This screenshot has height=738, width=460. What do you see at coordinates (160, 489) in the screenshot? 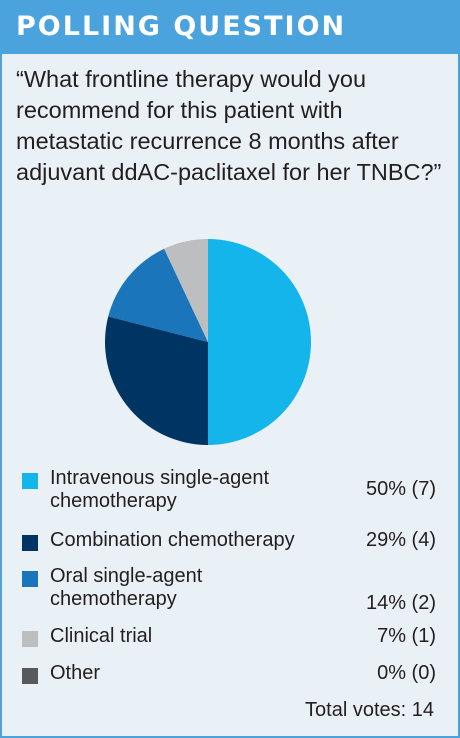
I see `legend-label: Intravenous single-agent chemotherapy` at bounding box center [160, 489].